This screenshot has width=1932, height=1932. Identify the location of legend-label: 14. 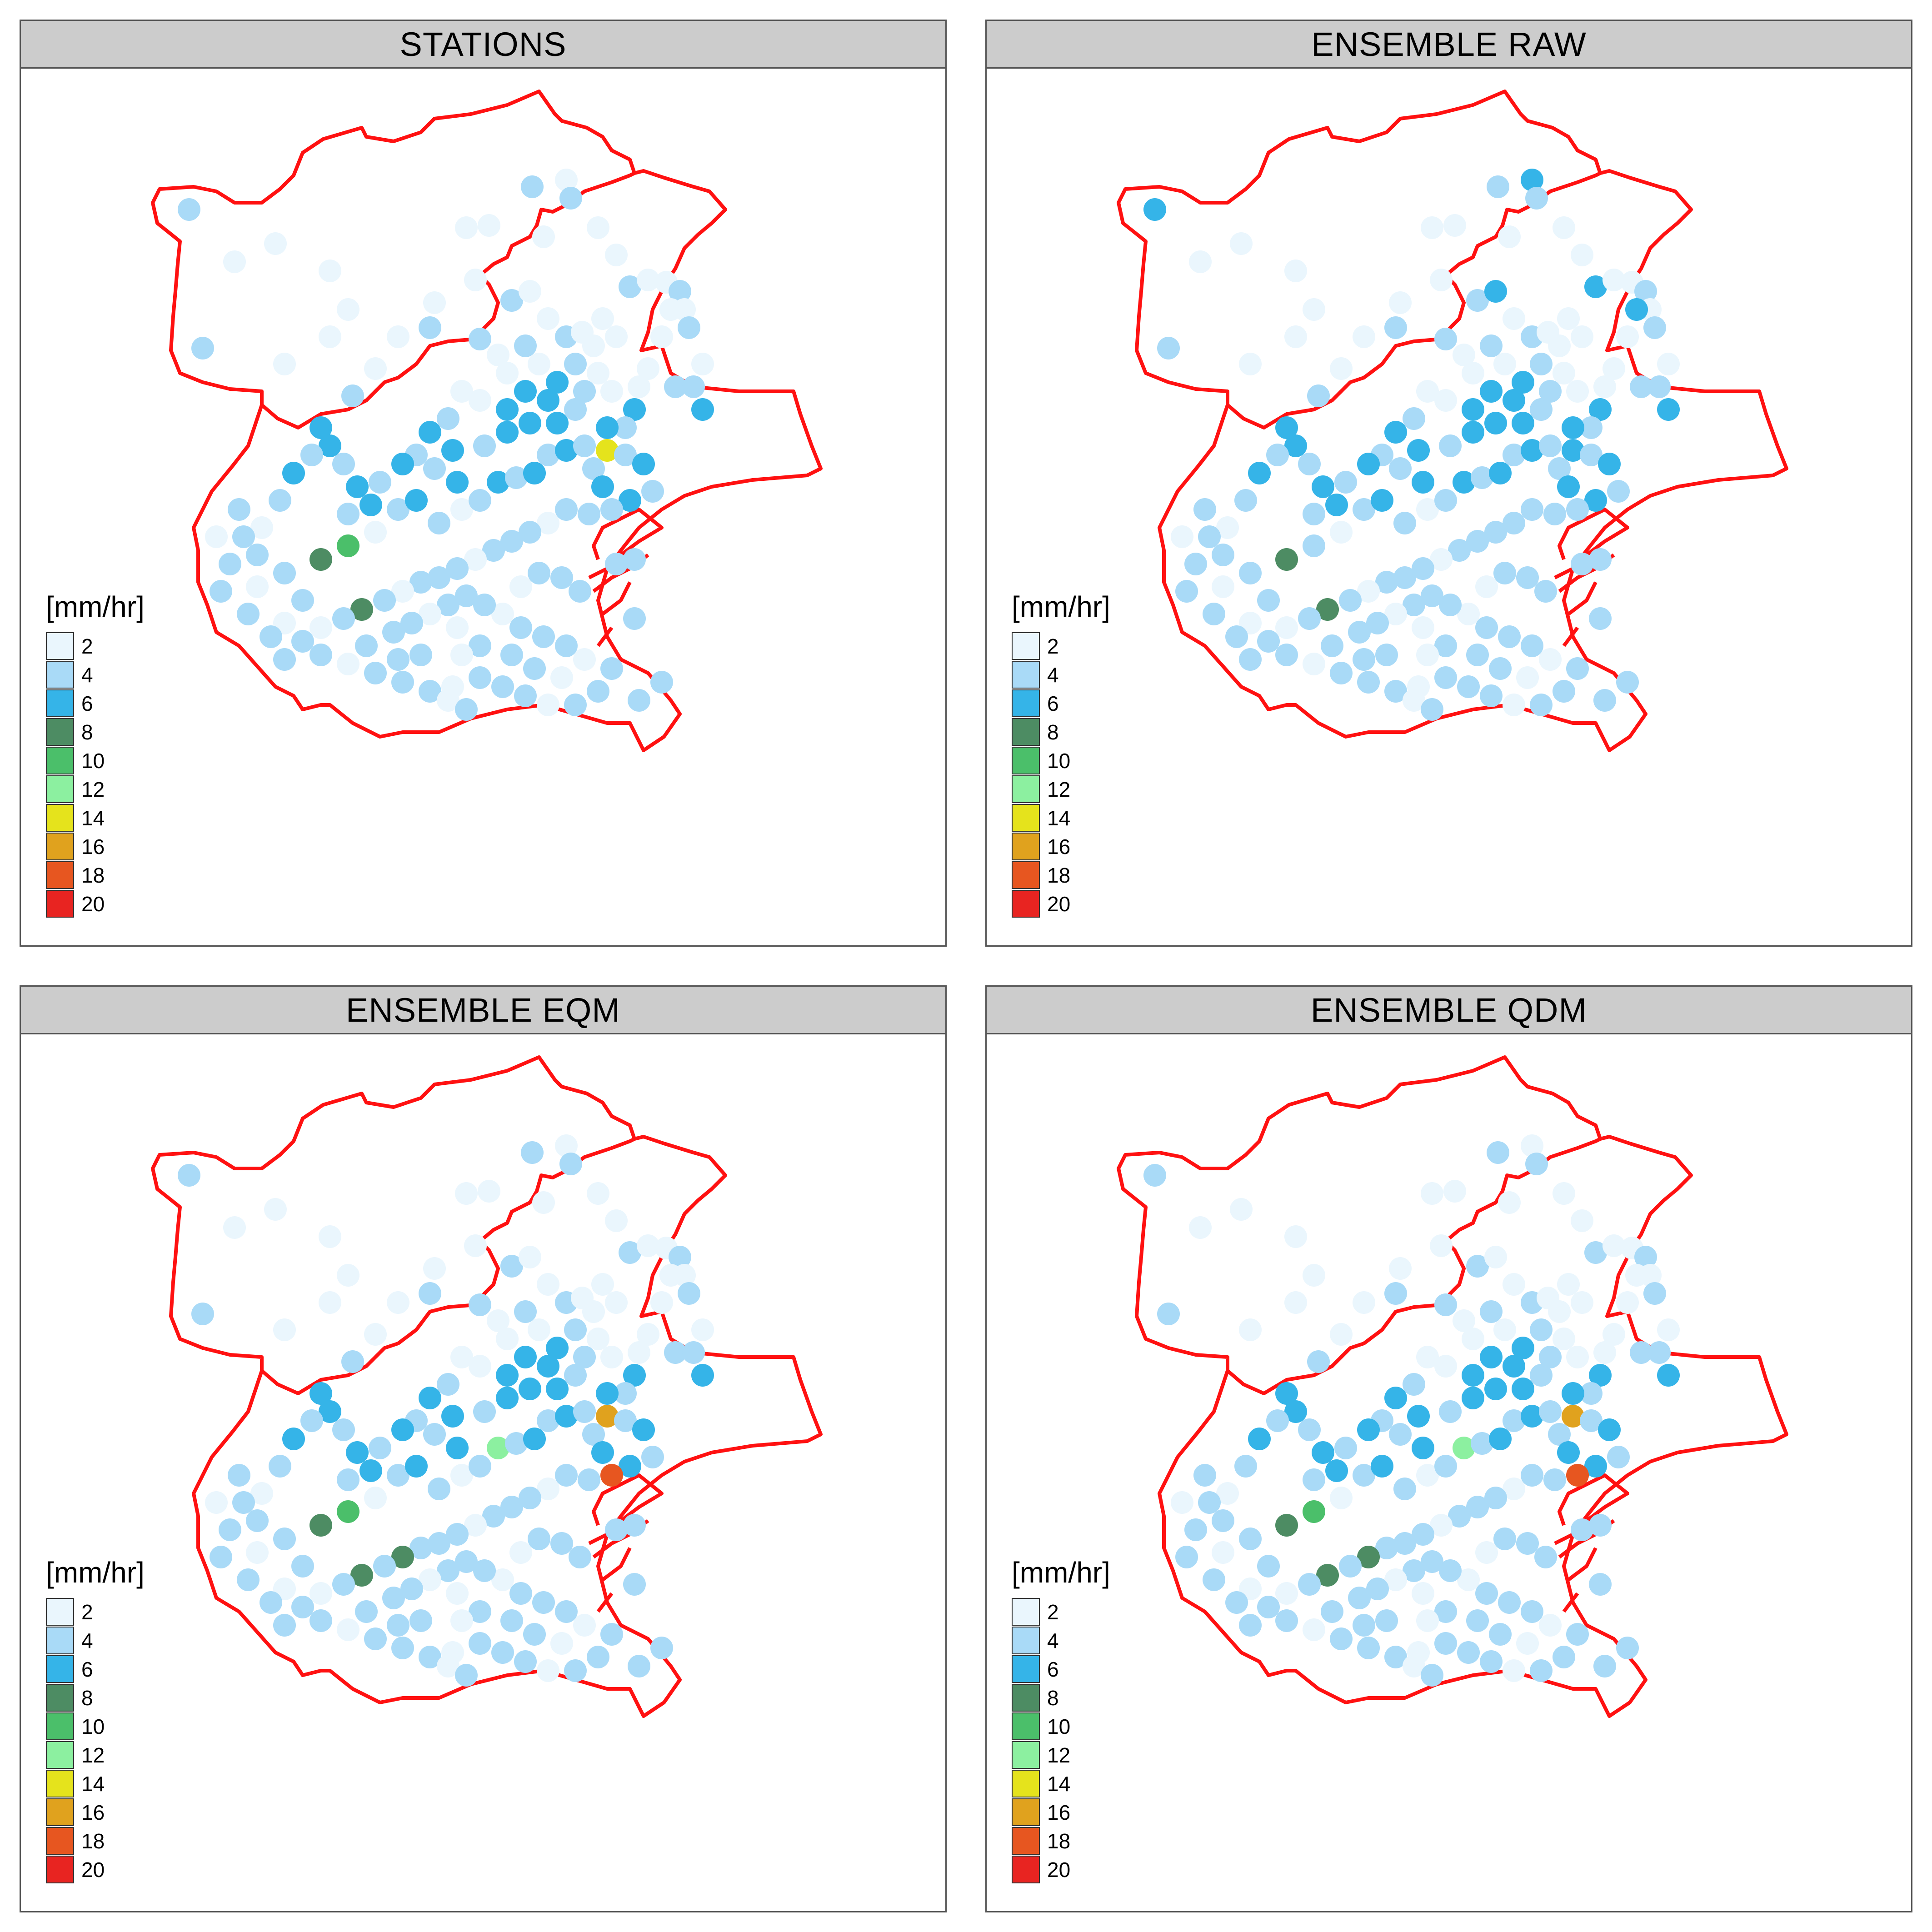
(1059, 818).